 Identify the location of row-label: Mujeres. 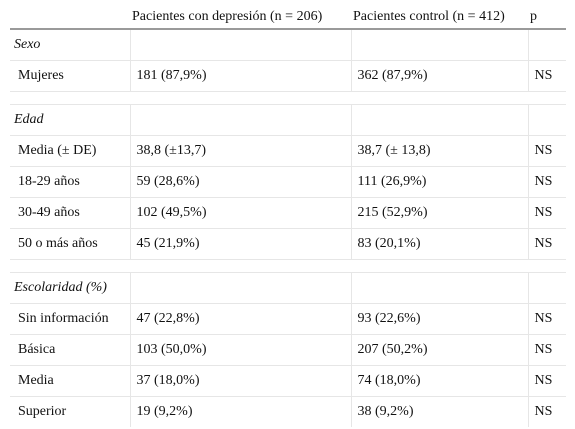
(70, 76).